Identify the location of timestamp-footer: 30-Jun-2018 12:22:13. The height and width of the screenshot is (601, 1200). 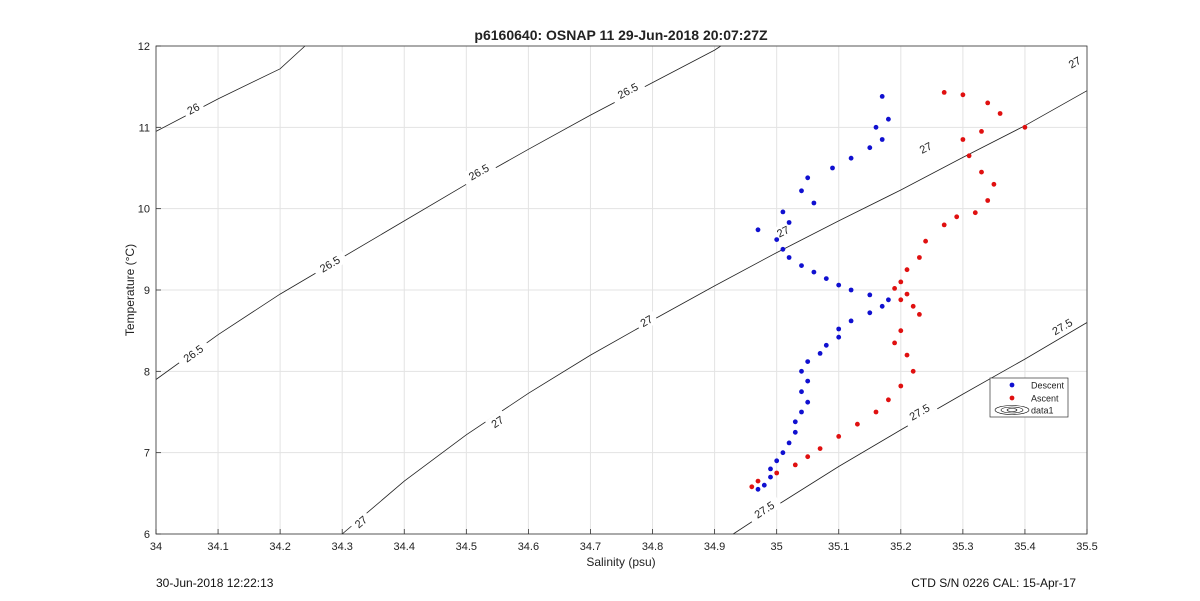
(215, 583).